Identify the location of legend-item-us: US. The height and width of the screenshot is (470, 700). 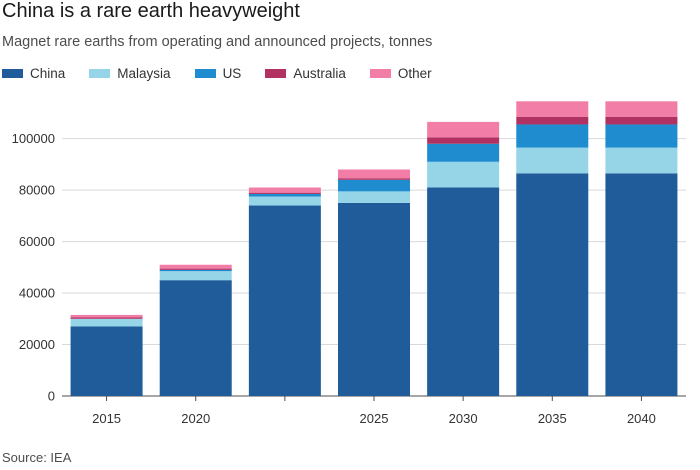
(218, 73).